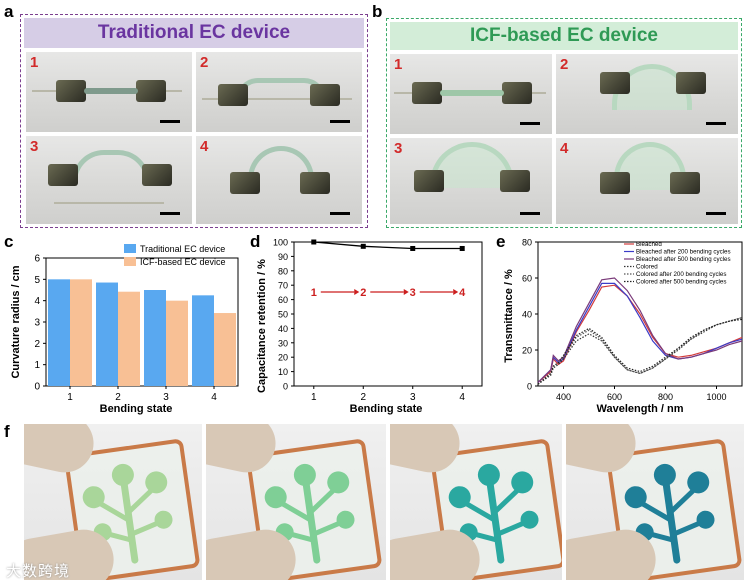  Describe the element at coordinates (279, 92) in the screenshot. I see `photo-traditional-2: 2` at that location.